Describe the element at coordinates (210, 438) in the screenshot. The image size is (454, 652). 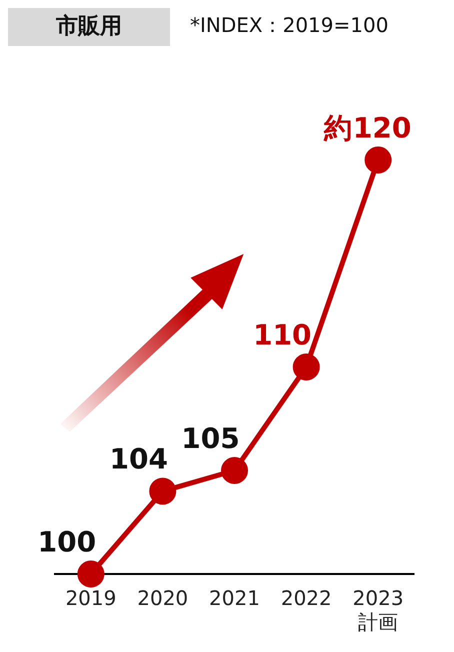
I see `data-label: 105` at that location.